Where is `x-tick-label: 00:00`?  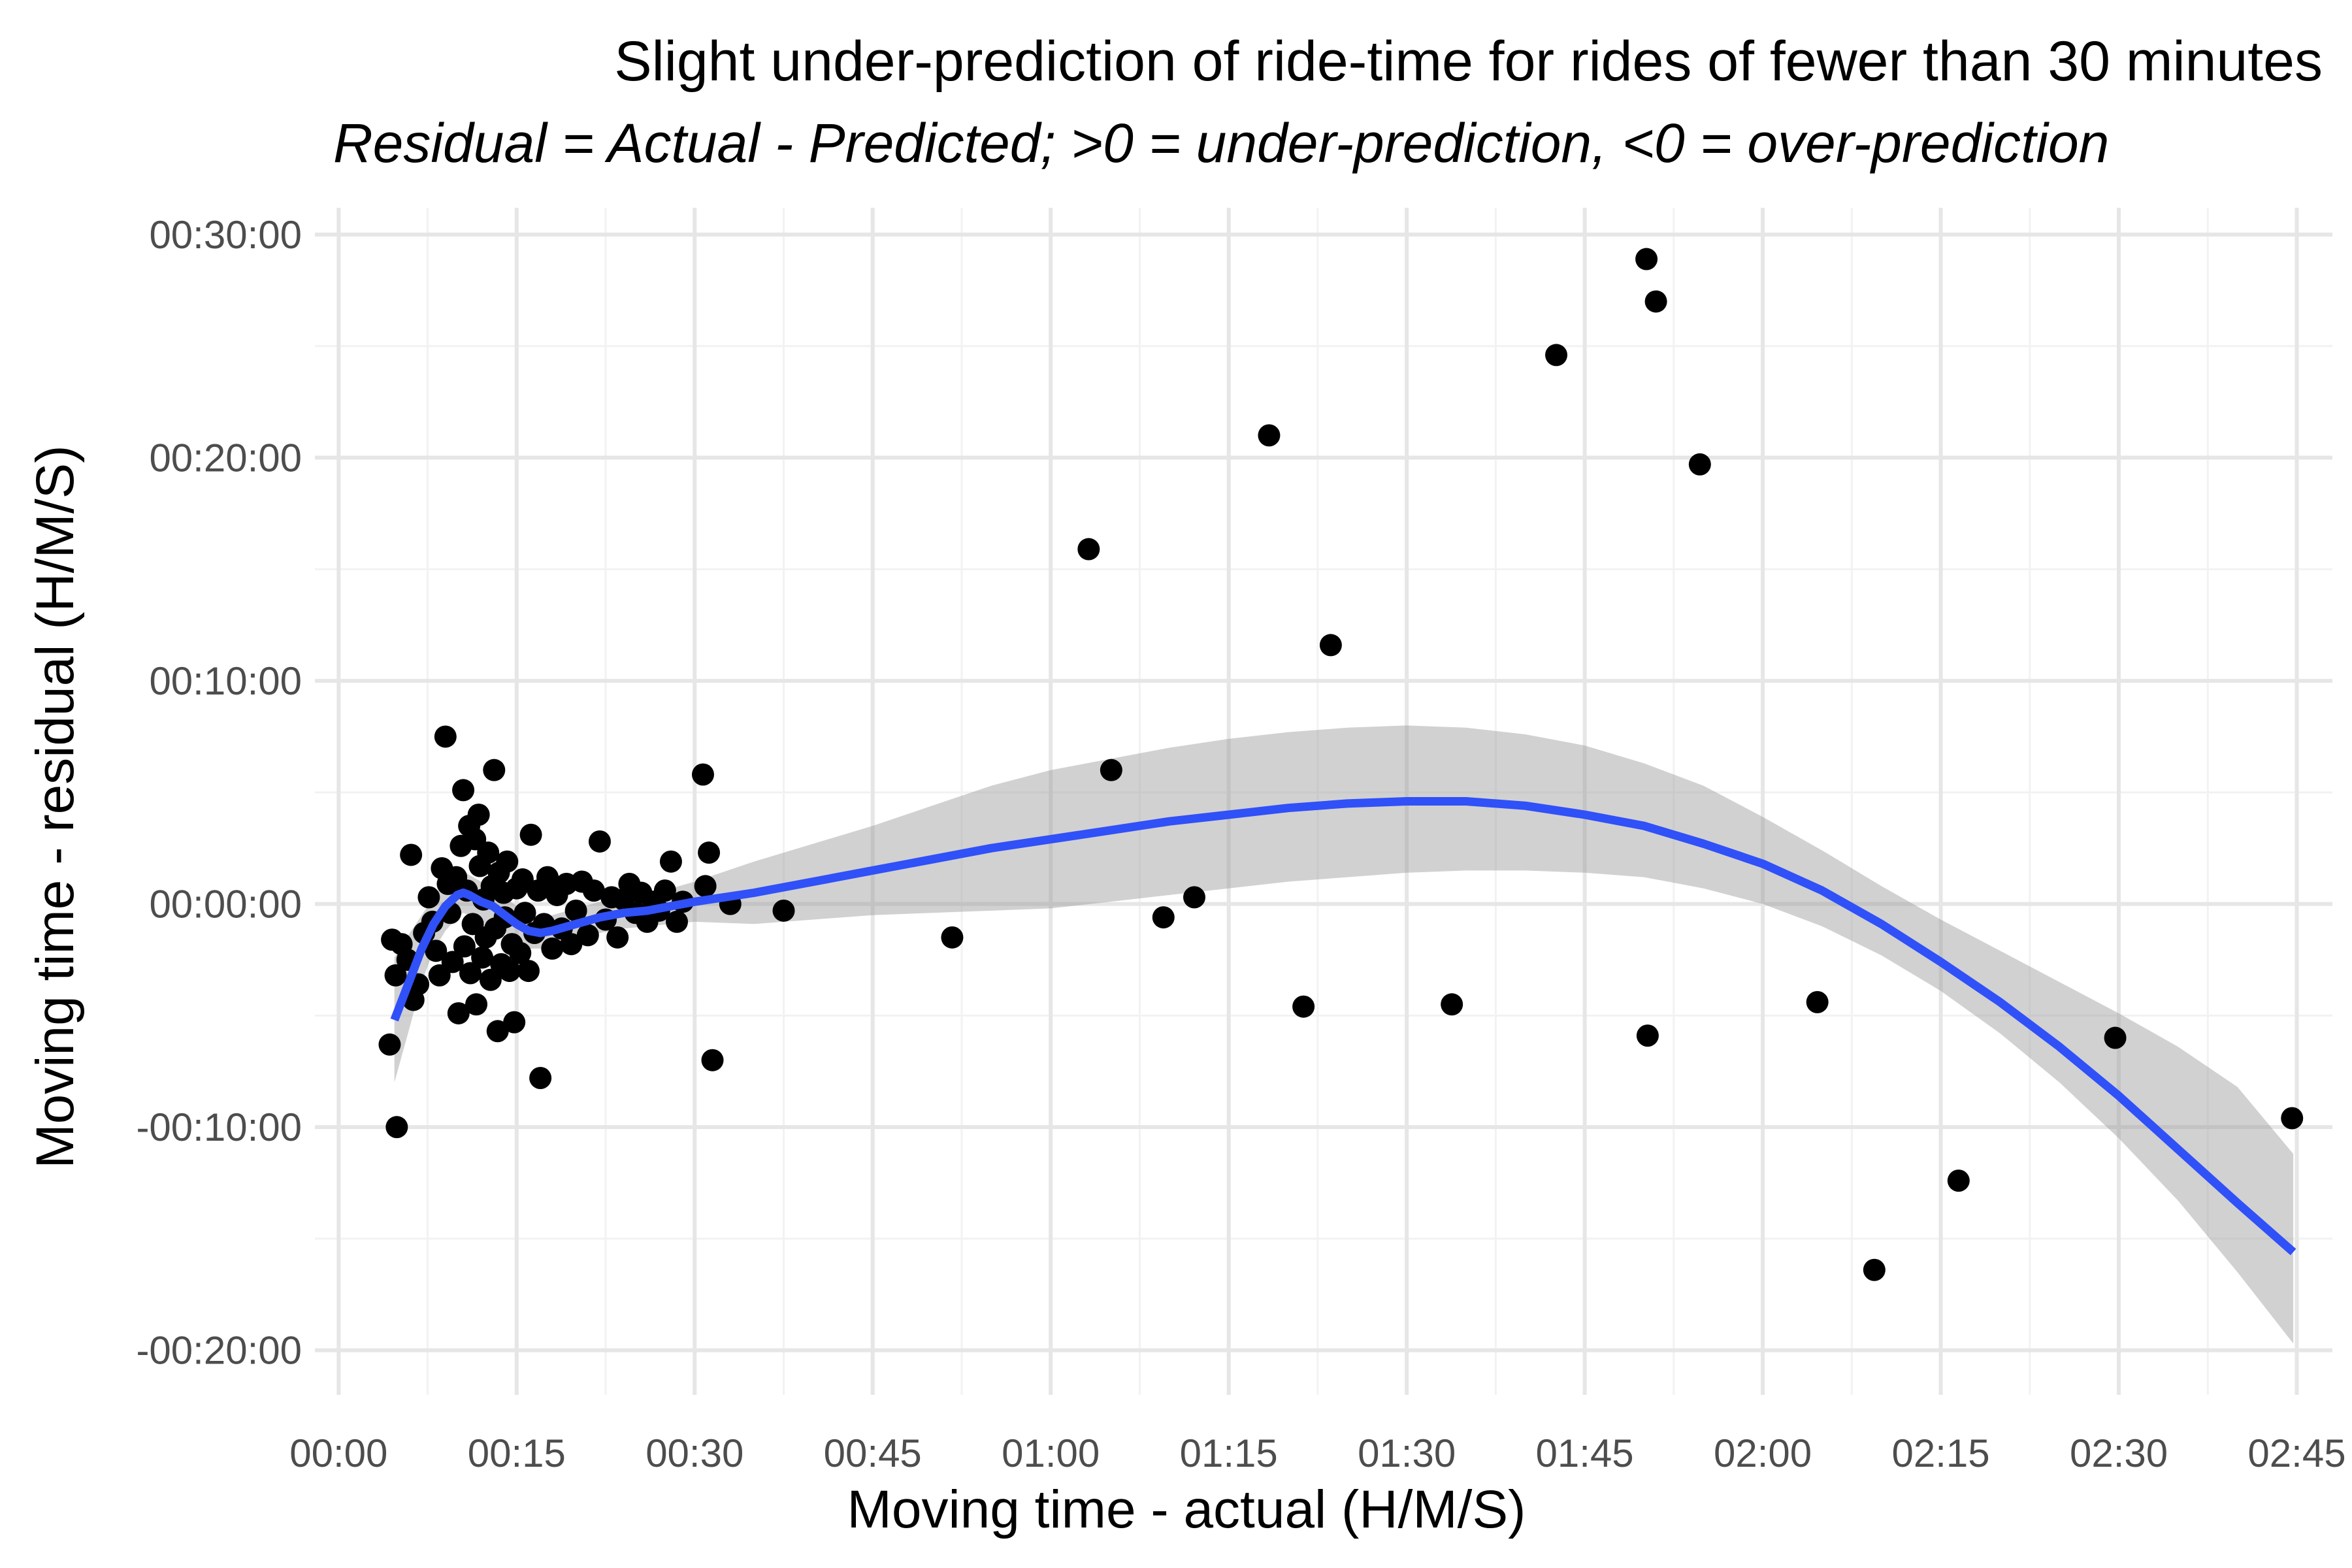 x-tick-label: 00:00 is located at coordinates (338, 1453).